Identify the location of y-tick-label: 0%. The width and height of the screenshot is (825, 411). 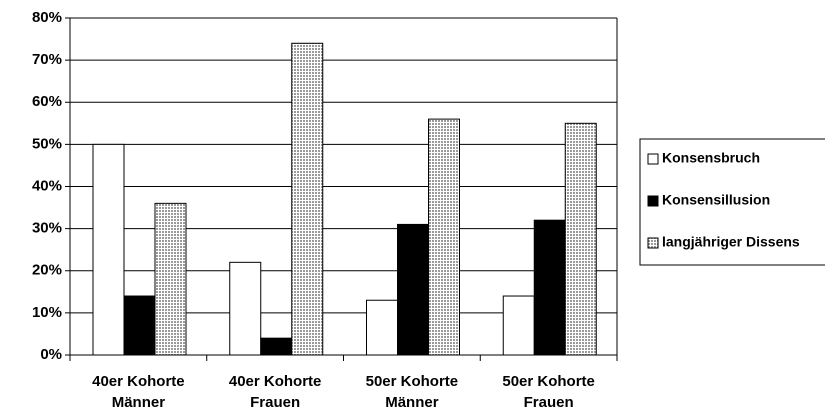
(51, 354).